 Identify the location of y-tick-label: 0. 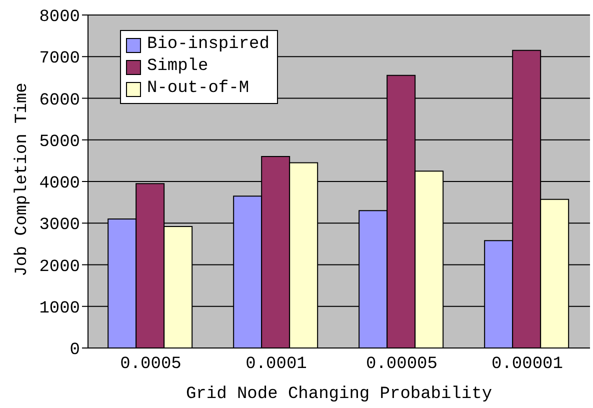
(75, 350).